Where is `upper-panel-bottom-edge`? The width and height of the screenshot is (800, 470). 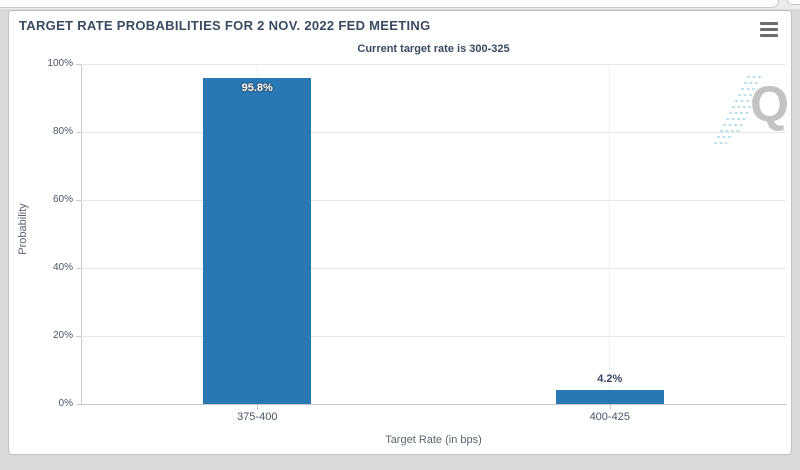
upper-panel-bottom-edge is located at coordinates (400, 4).